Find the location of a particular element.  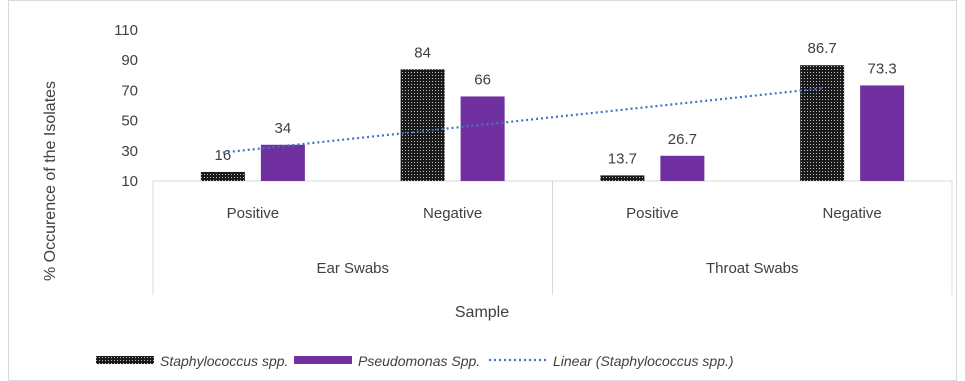

y-tick-label: 90 is located at coordinates (129, 60).